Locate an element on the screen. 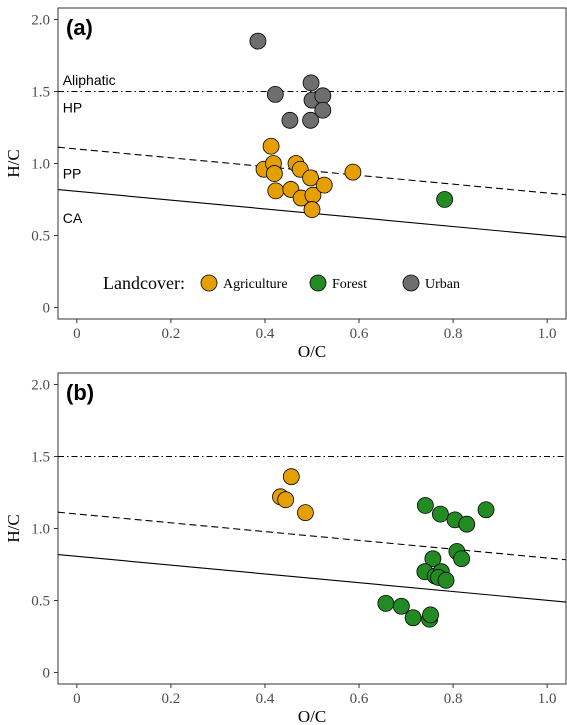 The image size is (567, 725). legend-key-urban is located at coordinates (411, 283).